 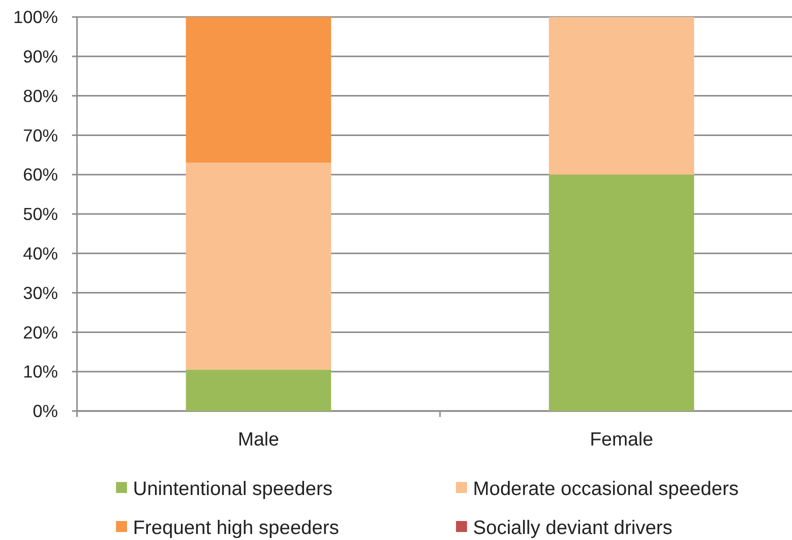 I want to click on x-tick-label: Female, so click(x=622, y=440).